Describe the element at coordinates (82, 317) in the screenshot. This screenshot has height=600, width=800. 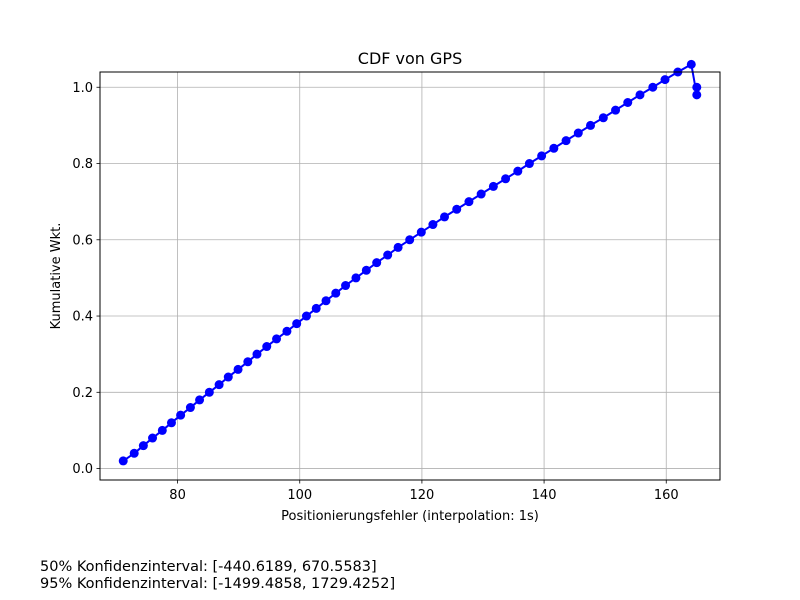
I see `y-tick-label: 0.4` at that location.